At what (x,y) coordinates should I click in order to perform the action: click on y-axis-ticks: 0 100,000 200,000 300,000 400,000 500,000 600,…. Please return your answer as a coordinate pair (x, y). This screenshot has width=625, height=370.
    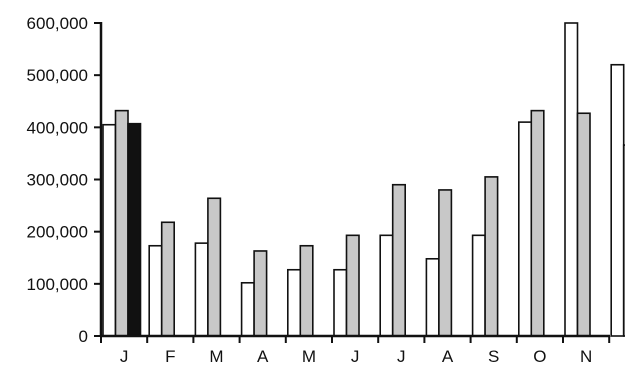
    Looking at the image, I should click on (64, 180).